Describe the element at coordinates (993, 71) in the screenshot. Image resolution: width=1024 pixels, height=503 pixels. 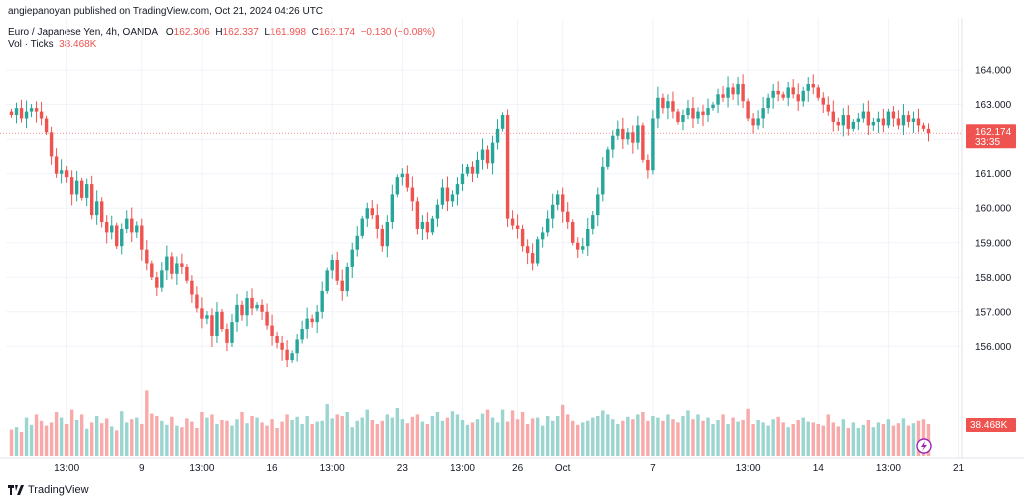
I see `price-tick-label: 164.000` at that location.